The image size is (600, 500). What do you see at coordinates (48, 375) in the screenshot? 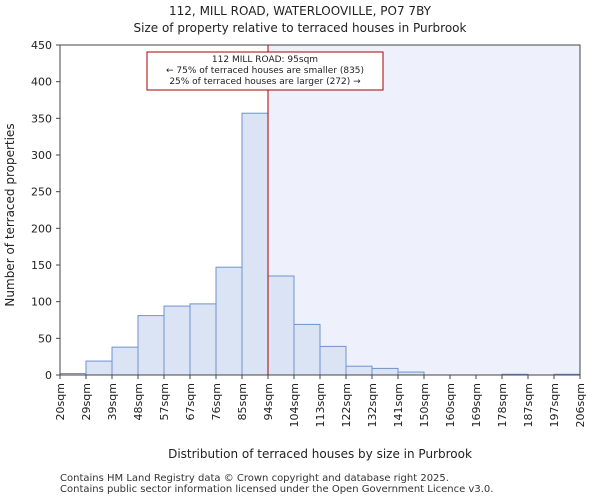
I see `y-tick-label: 0` at bounding box center [48, 375].